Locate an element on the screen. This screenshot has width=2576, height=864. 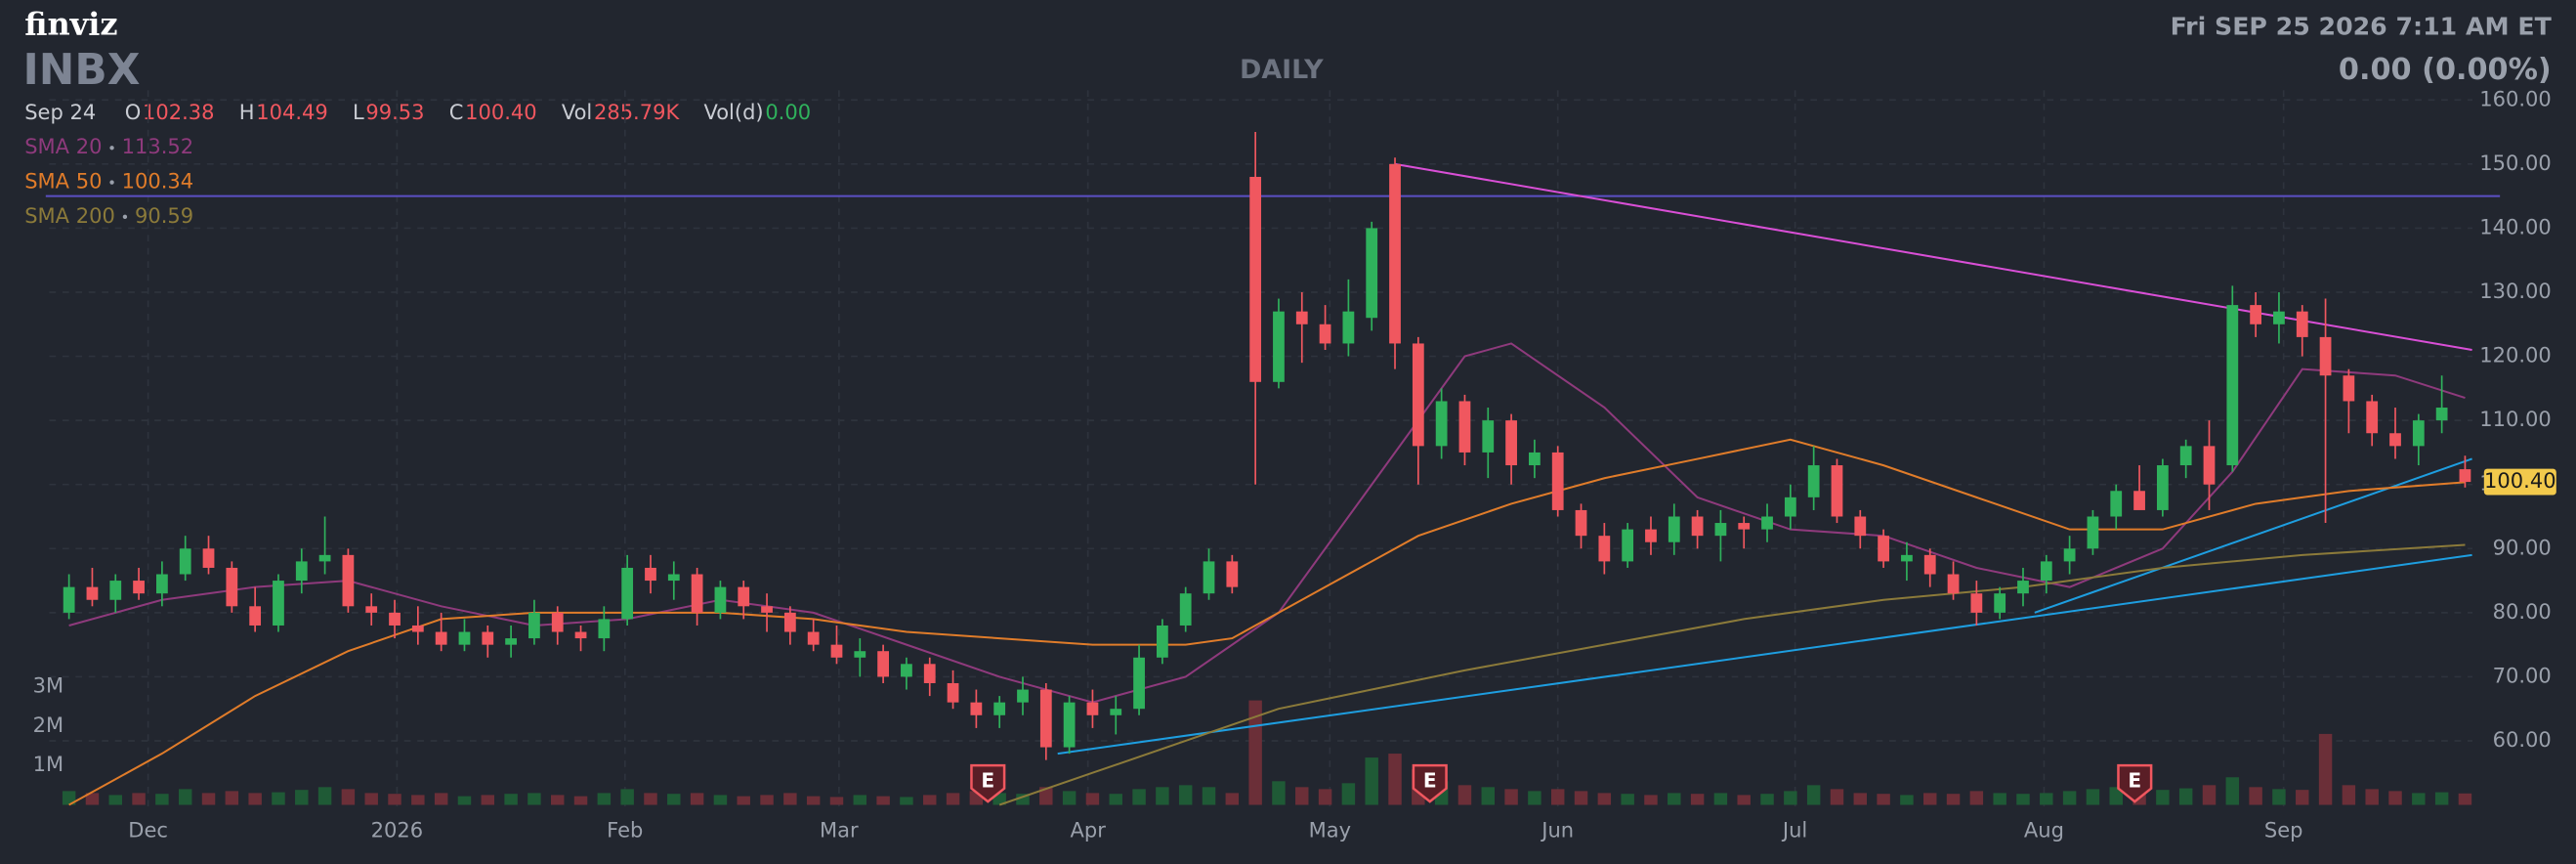
y-tick-label: 140.00 is located at coordinates (2515, 226).